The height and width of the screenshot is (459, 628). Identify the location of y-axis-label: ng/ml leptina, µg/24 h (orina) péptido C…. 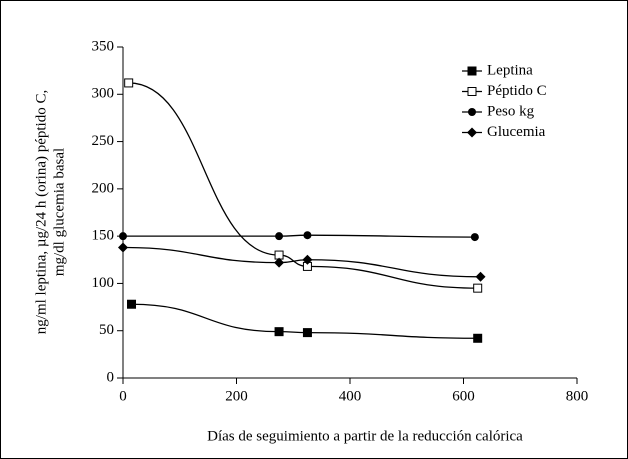
(41, 212).